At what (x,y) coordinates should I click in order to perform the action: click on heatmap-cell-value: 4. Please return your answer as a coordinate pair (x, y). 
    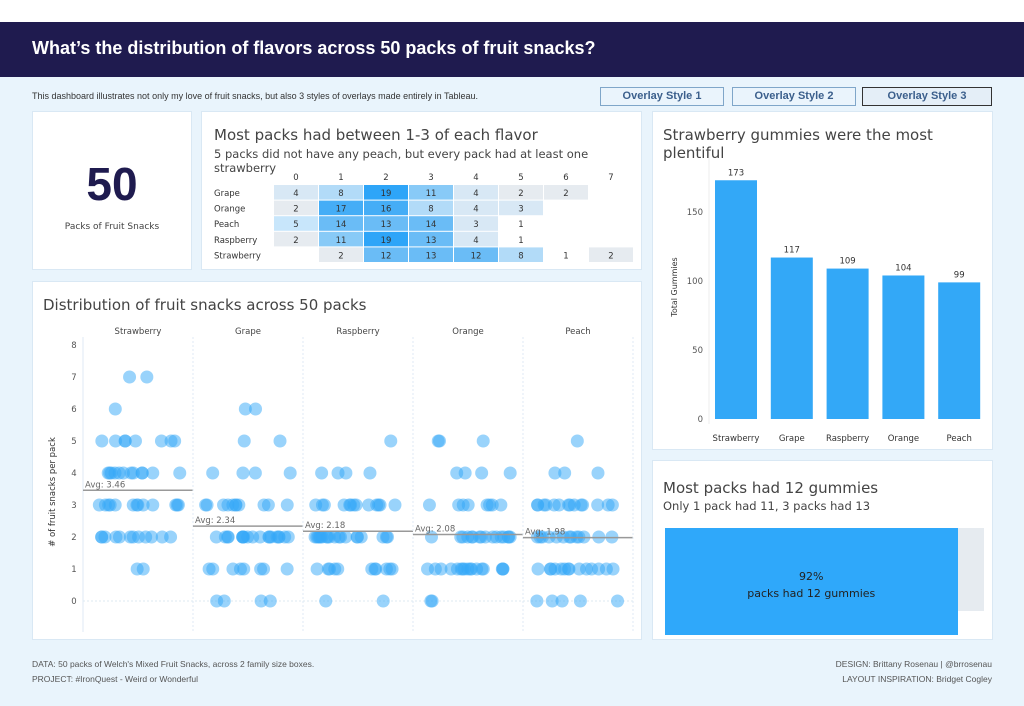
    Looking at the image, I should click on (475, 210).